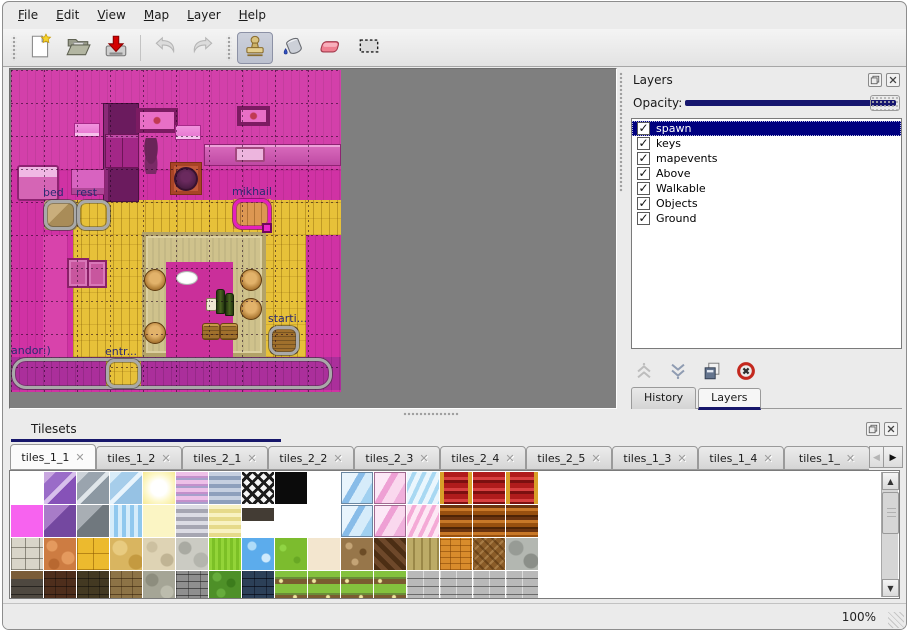  What do you see at coordinates (284, 340) in the screenshot?
I see `map-object-starti` at bounding box center [284, 340].